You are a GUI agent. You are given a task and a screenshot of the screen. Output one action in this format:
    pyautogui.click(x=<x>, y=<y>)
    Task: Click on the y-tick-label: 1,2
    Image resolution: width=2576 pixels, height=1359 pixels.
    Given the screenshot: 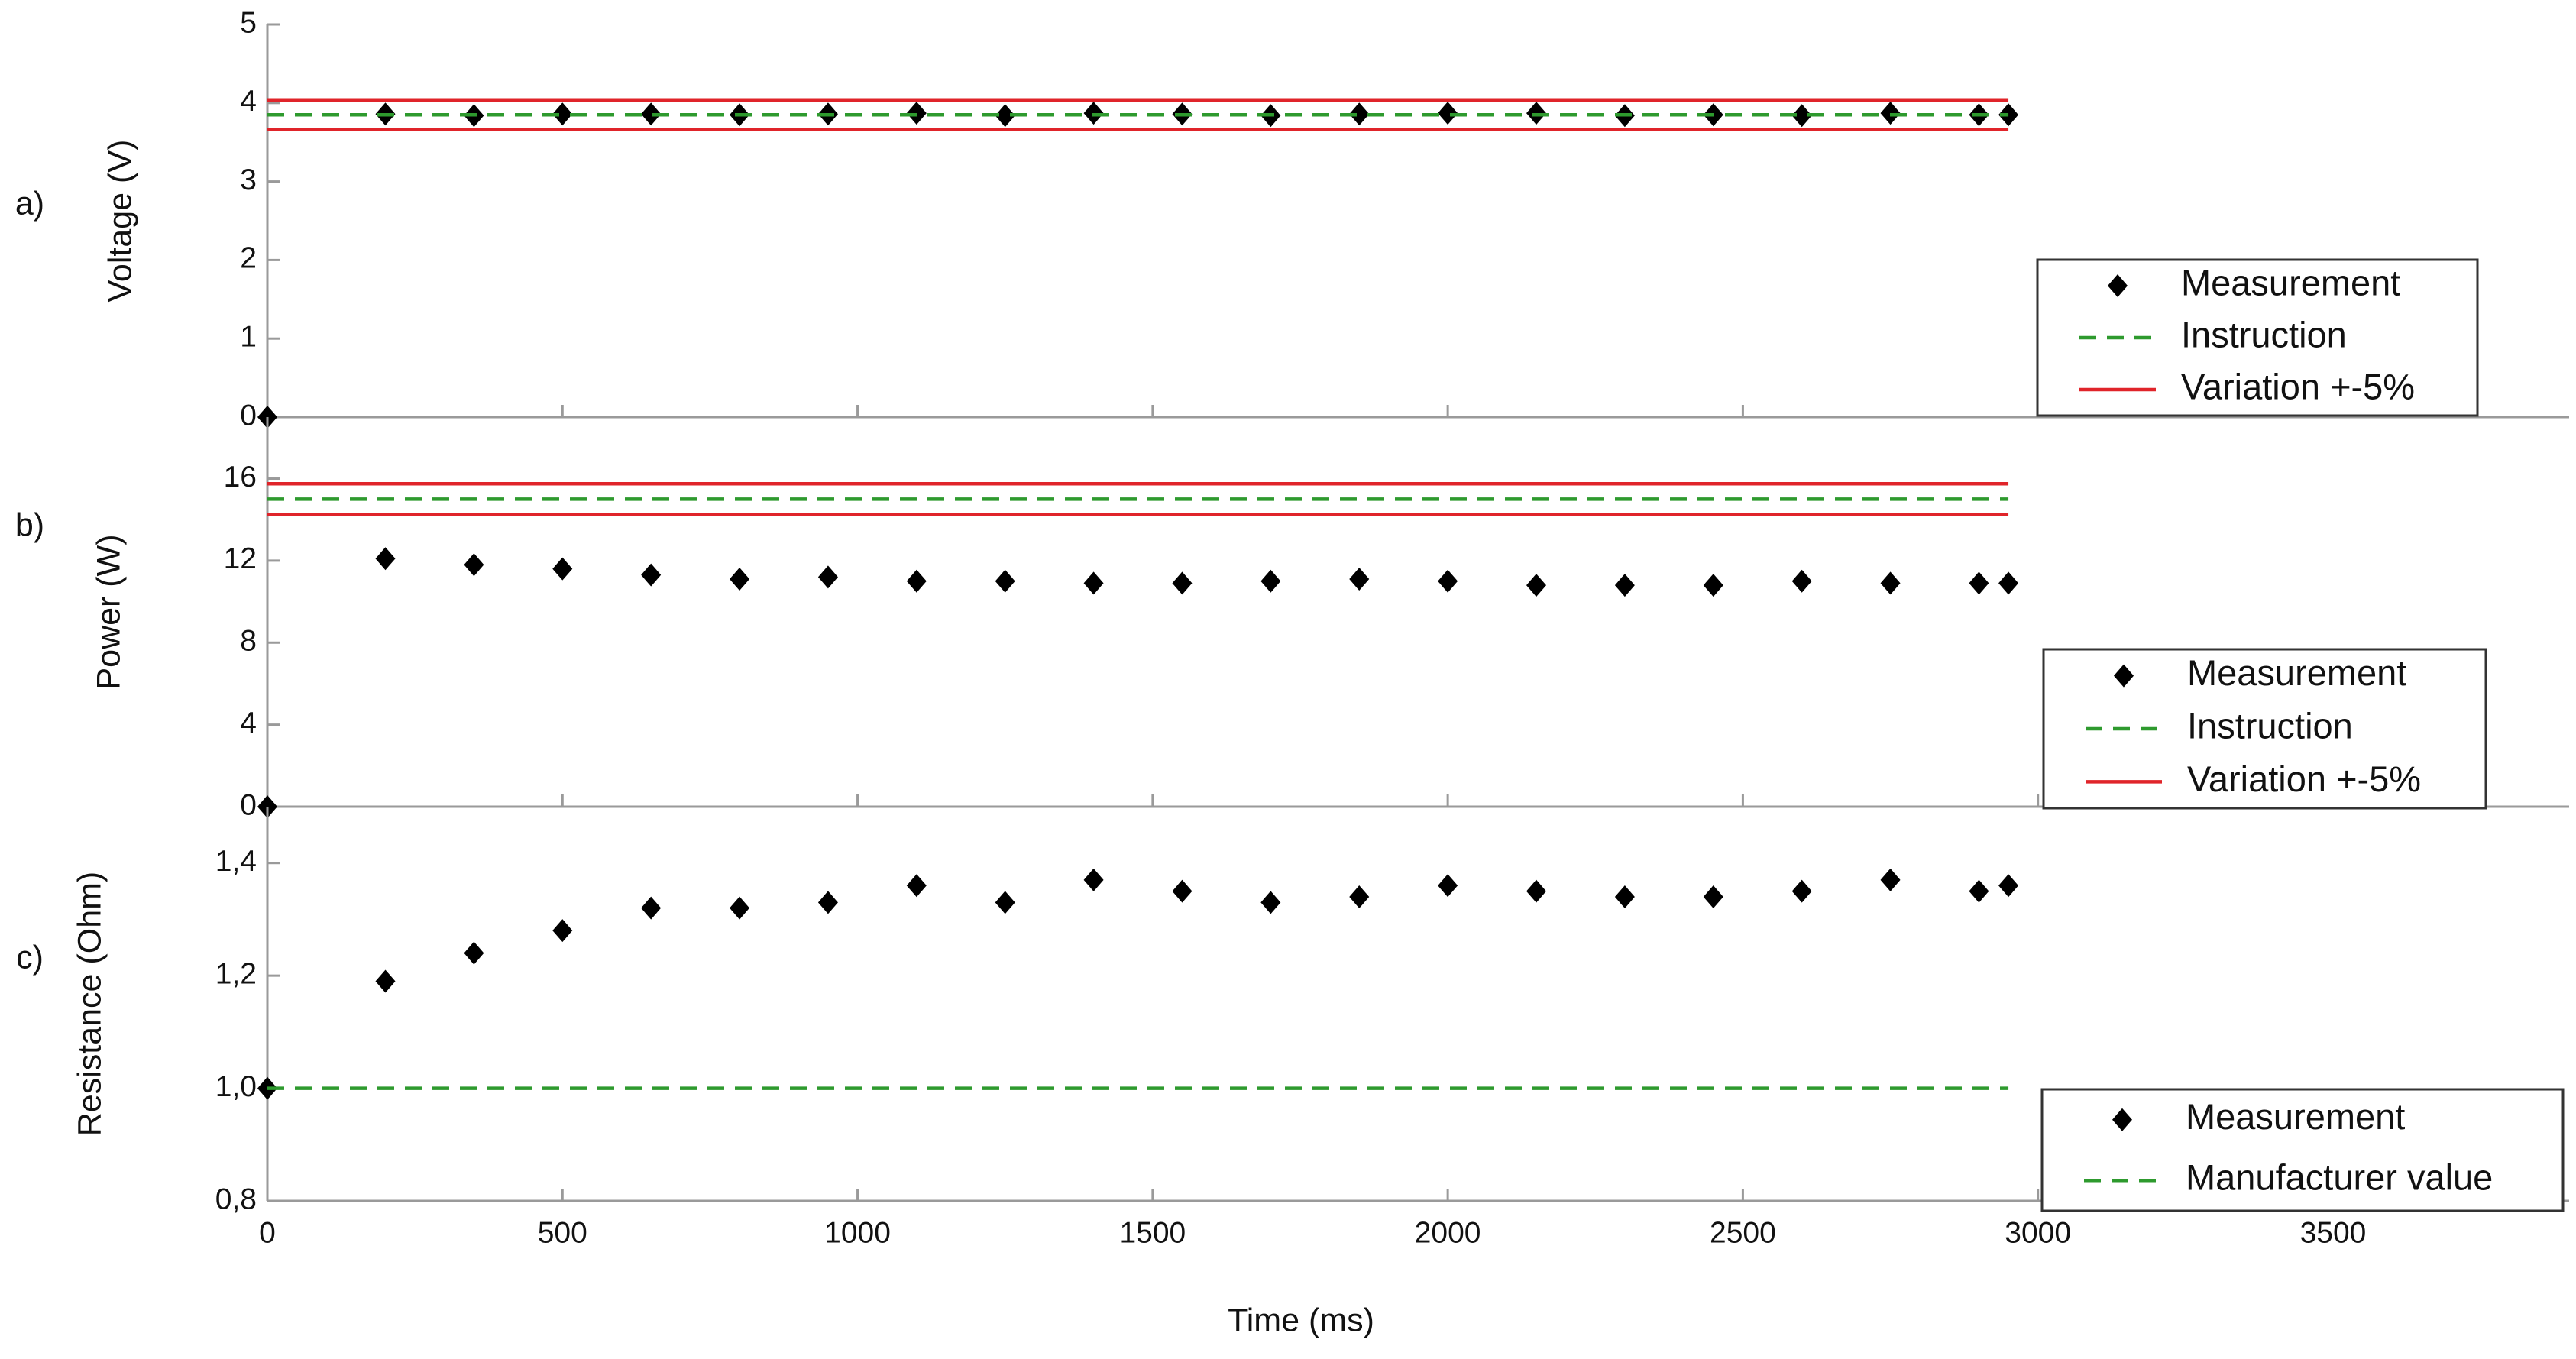 What is the action you would take?
    pyautogui.click(x=236, y=973)
    